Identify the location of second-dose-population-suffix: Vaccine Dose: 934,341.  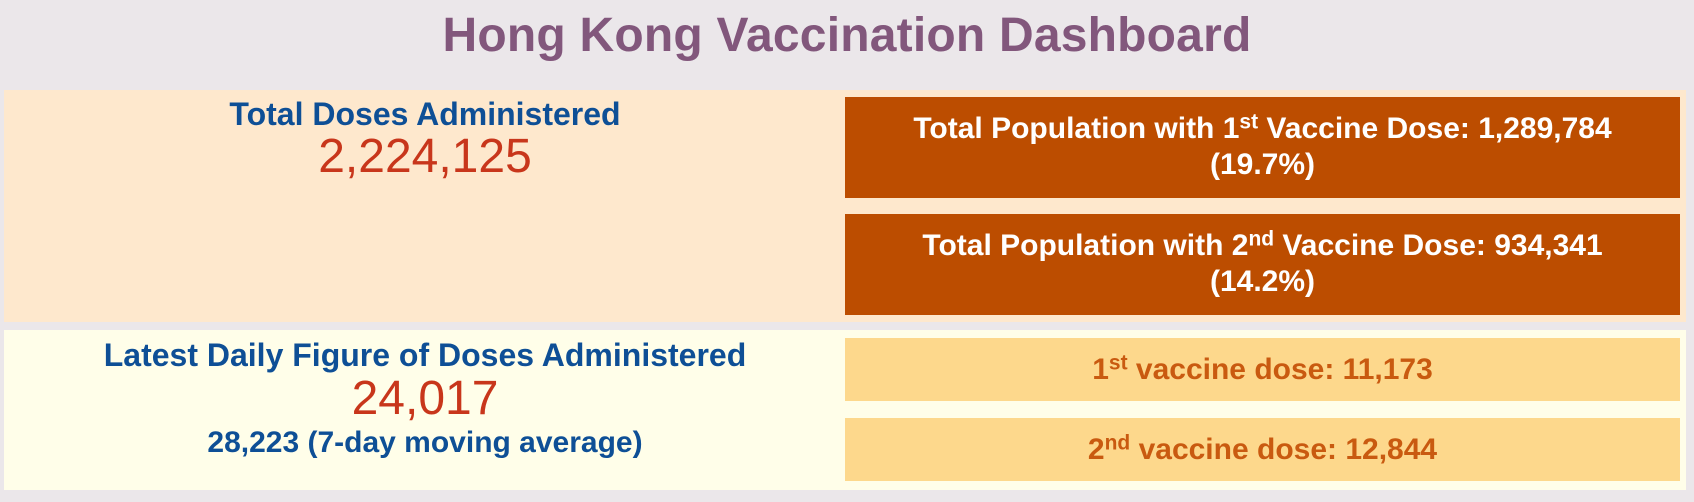
(1438, 245).